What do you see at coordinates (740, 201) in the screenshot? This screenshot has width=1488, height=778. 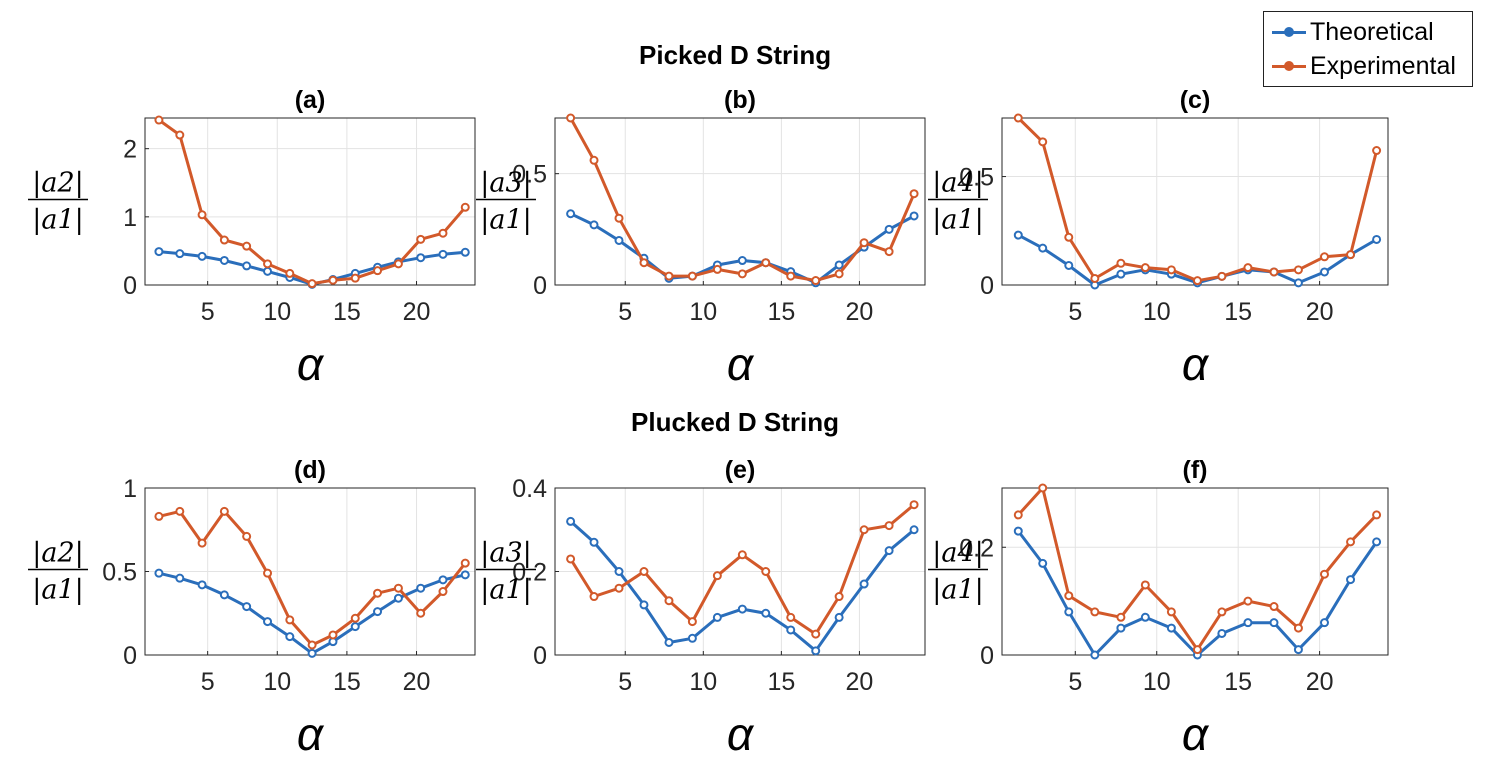 I see `axes-frame` at bounding box center [740, 201].